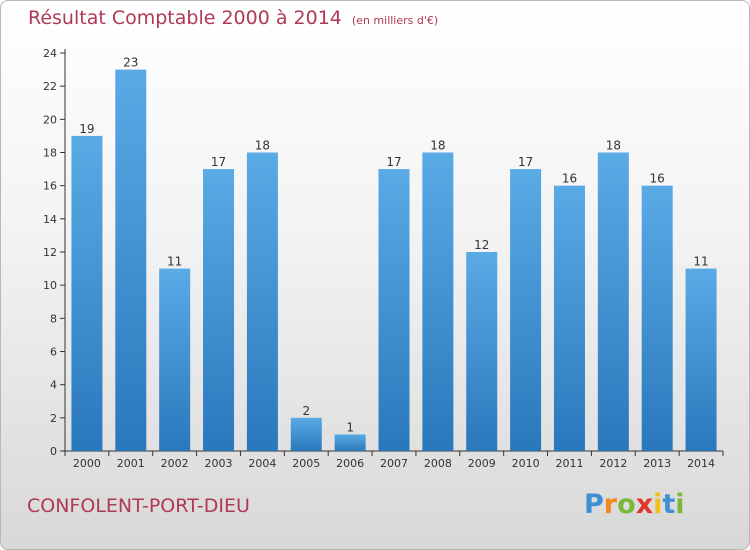 The height and width of the screenshot is (550, 750). What do you see at coordinates (218, 162) in the screenshot?
I see `data-label-2003: 17` at bounding box center [218, 162].